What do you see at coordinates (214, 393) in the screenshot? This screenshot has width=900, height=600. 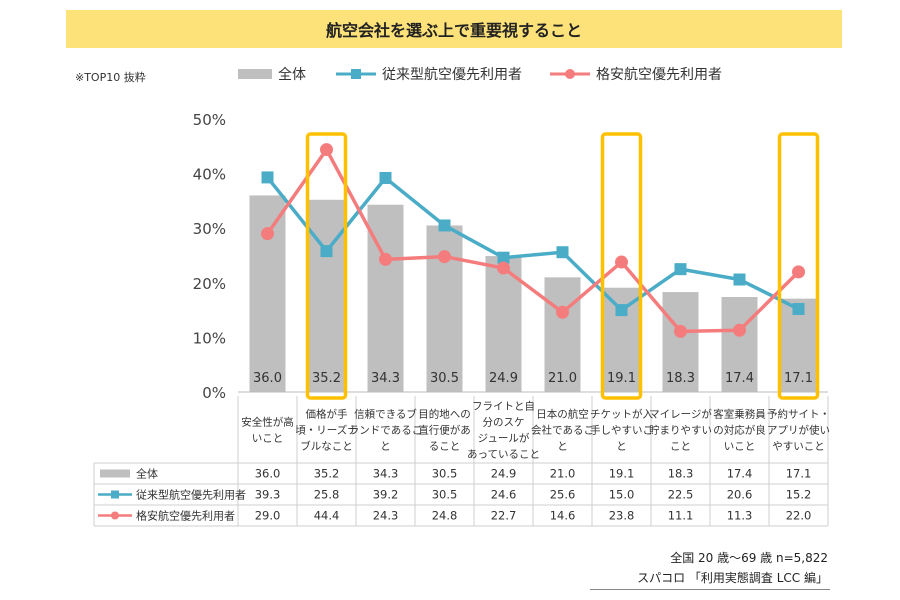 I see `y-tick-label: 0%` at bounding box center [214, 393].